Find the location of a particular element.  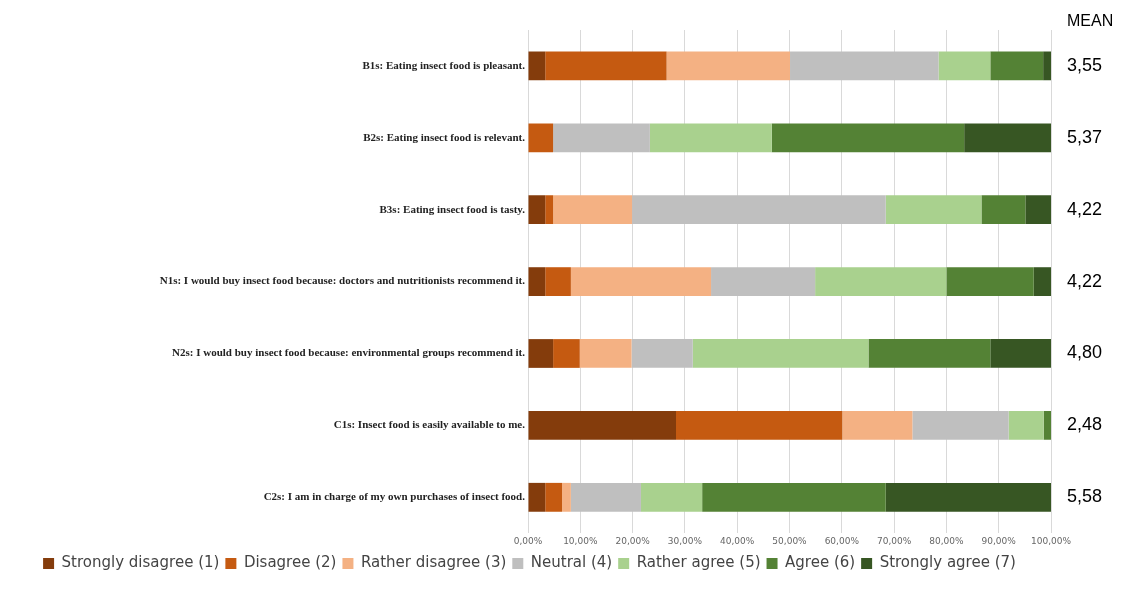

x-tick-label: 30,00% is located at coordinates (685, 540).